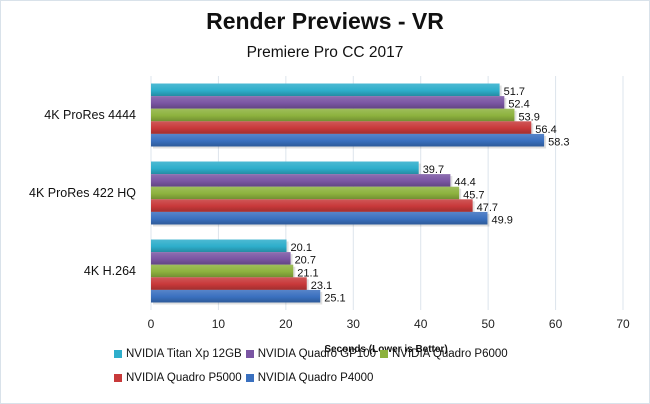  I want to click on legend-label: NVIDIA Quadro P6000, so click(449, 354).